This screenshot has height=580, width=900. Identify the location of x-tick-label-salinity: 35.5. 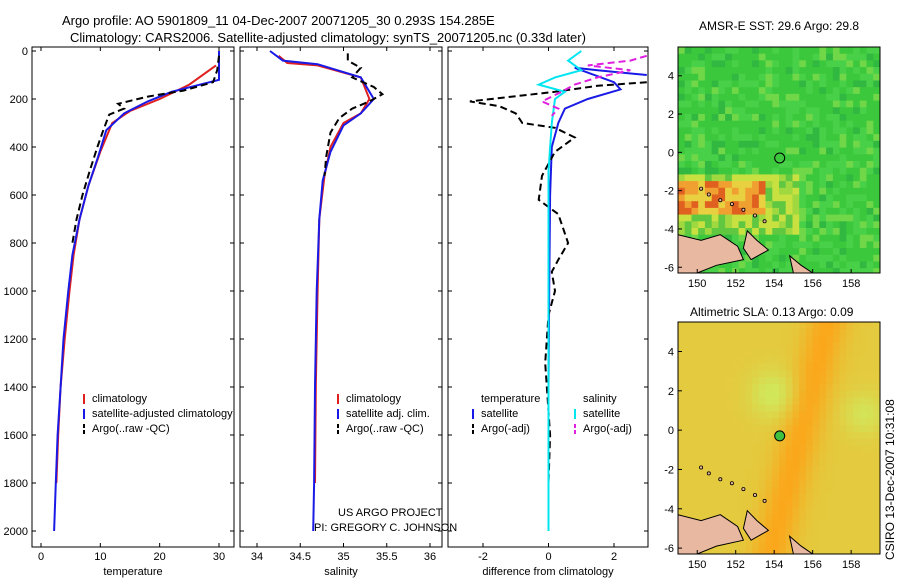
(386, 557).